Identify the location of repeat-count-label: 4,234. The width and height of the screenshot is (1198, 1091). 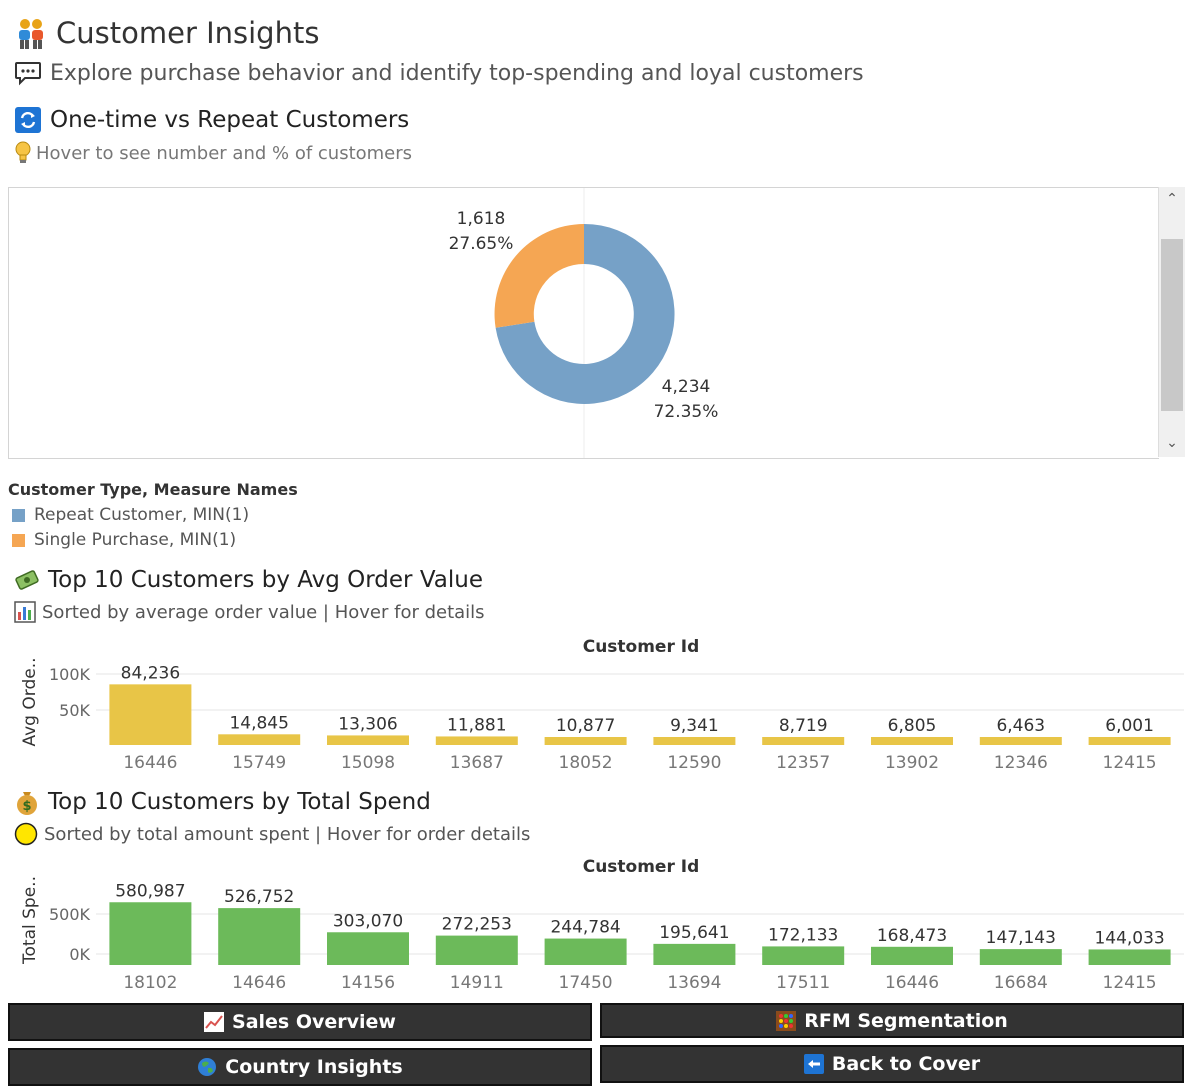
(686, 387).